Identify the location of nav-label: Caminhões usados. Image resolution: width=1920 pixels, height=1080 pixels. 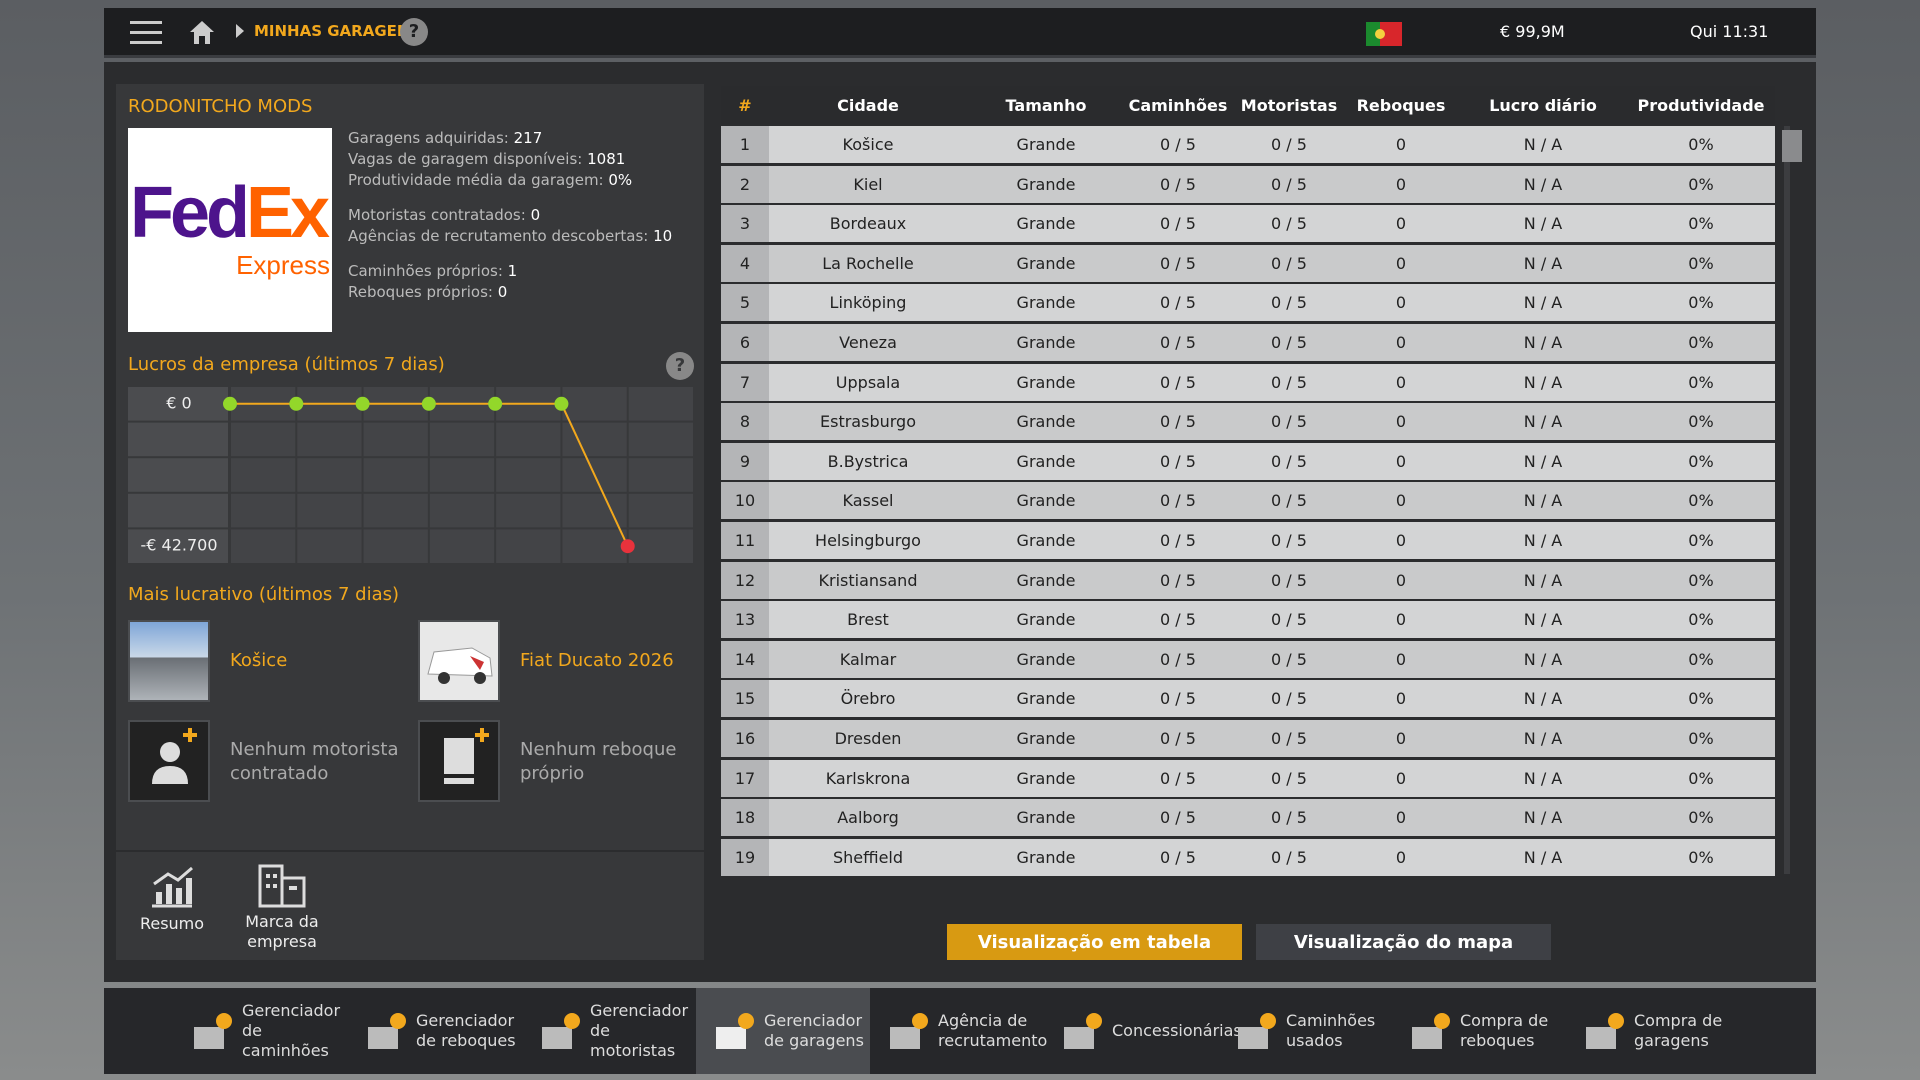
(1331, 1030).